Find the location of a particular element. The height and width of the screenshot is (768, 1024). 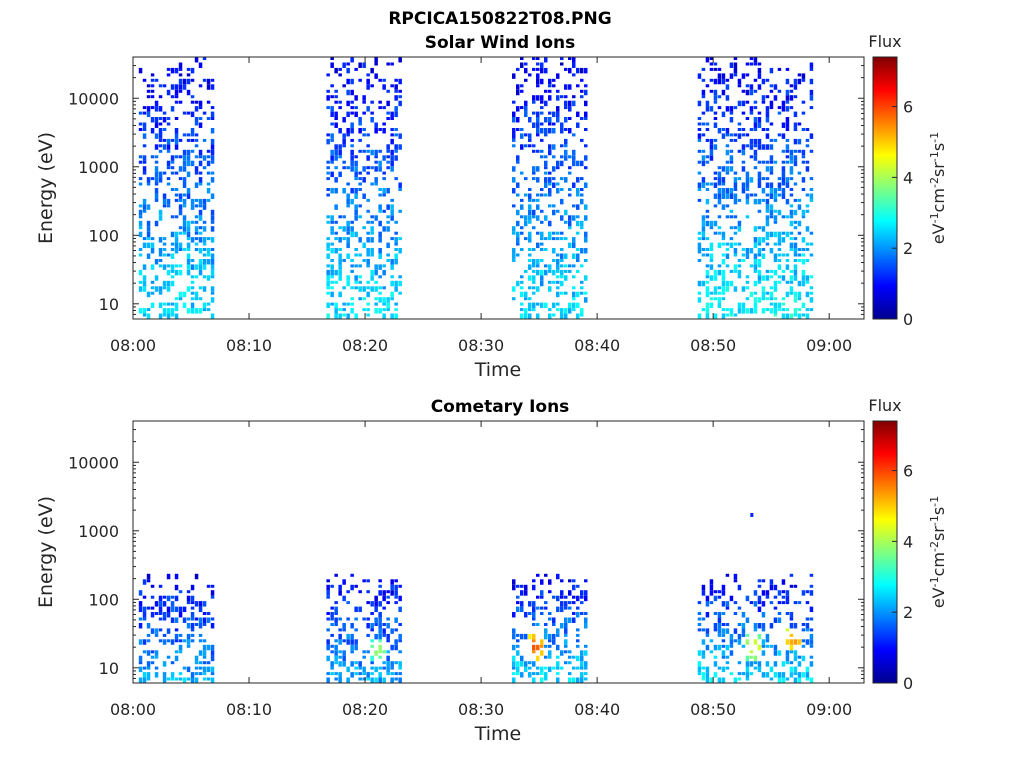

colorbar-tick-label: 6 is located at coordinates (908, 107).